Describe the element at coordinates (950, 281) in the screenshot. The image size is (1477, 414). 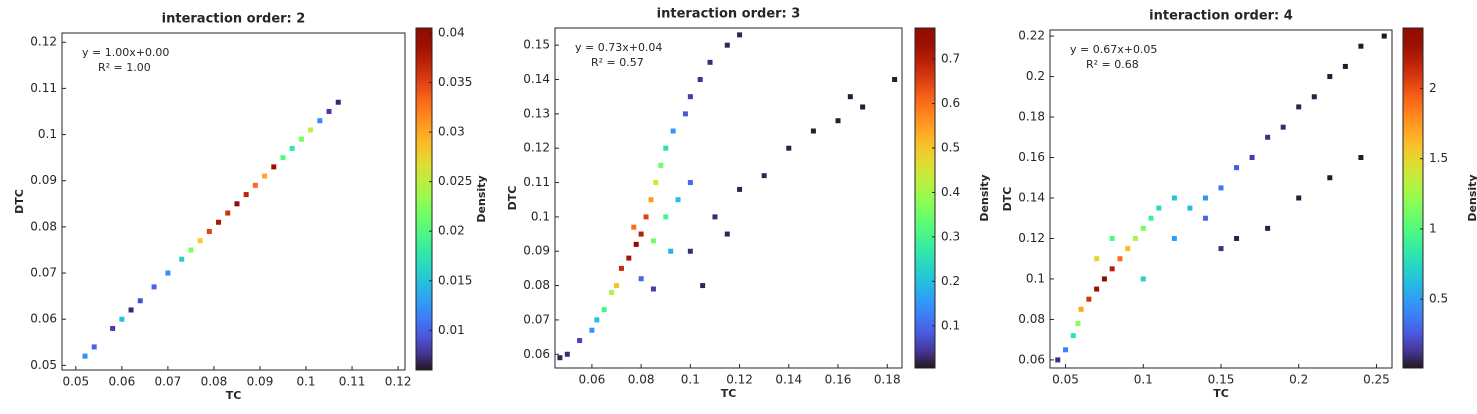
I see `colorbar-tick-label: 0.2` at that location.